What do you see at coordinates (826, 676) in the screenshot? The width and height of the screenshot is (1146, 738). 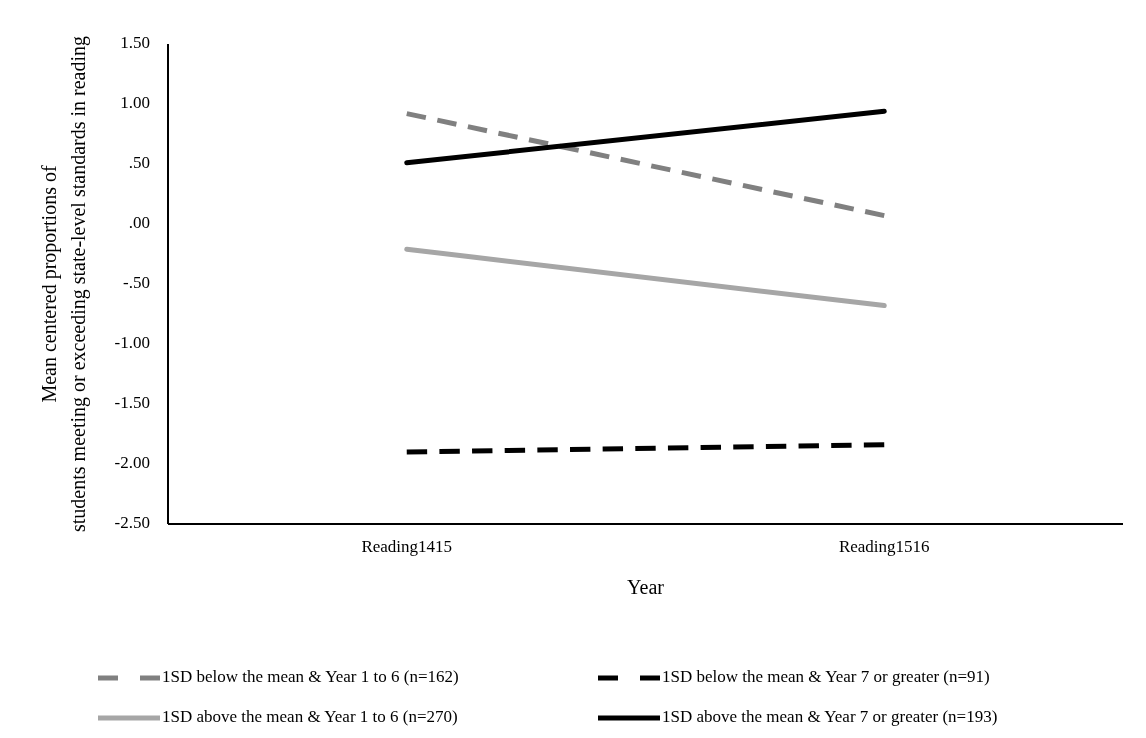 I see `legend-label: 1SD below the mean & Year 7 or greater (n=91)` at bounding box center [826, 676].